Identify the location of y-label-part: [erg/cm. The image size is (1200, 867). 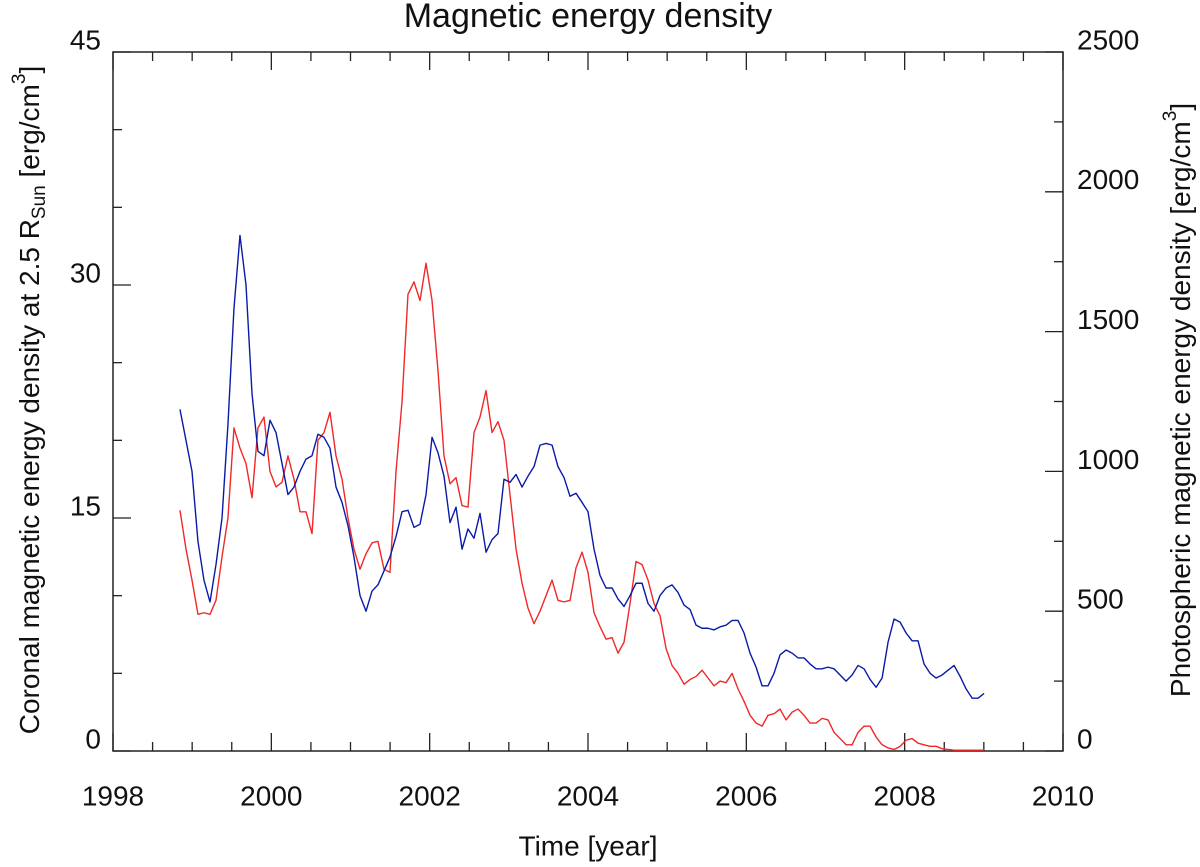
(29, 134).